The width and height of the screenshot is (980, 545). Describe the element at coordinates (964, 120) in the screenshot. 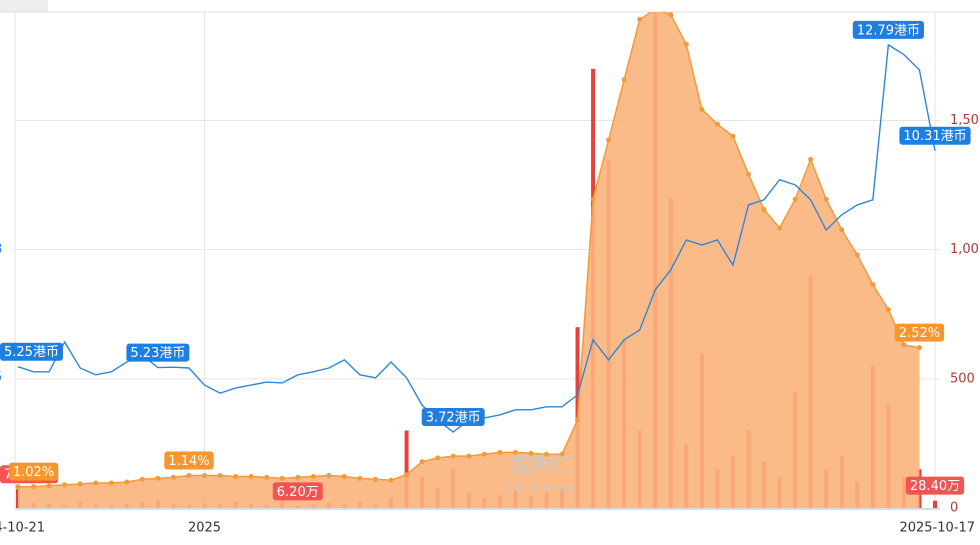

I see `y2-tick-label: 1,50` at that location.